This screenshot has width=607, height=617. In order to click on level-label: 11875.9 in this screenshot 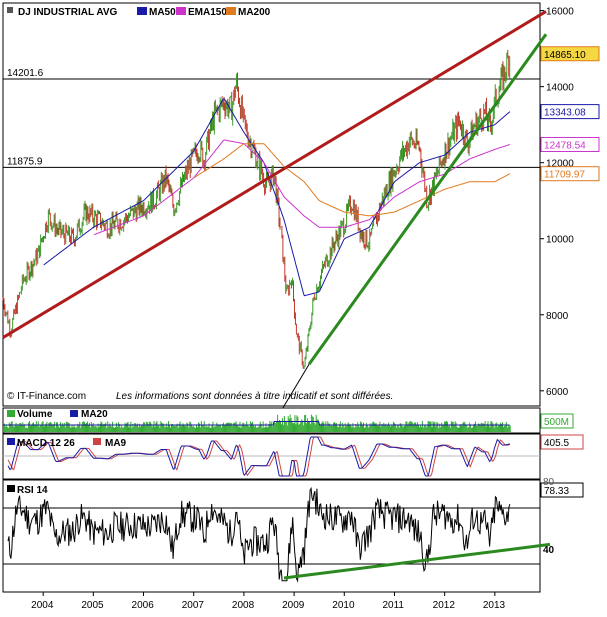, I will do `click(25, 161)`.